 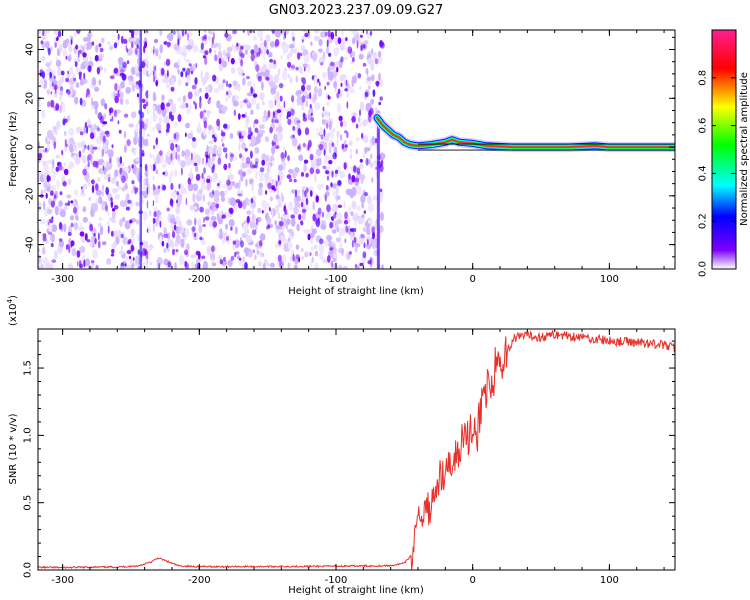 I want to click on colorbar-label: Normalized spectral amplitude, so click(x=744, y=149).